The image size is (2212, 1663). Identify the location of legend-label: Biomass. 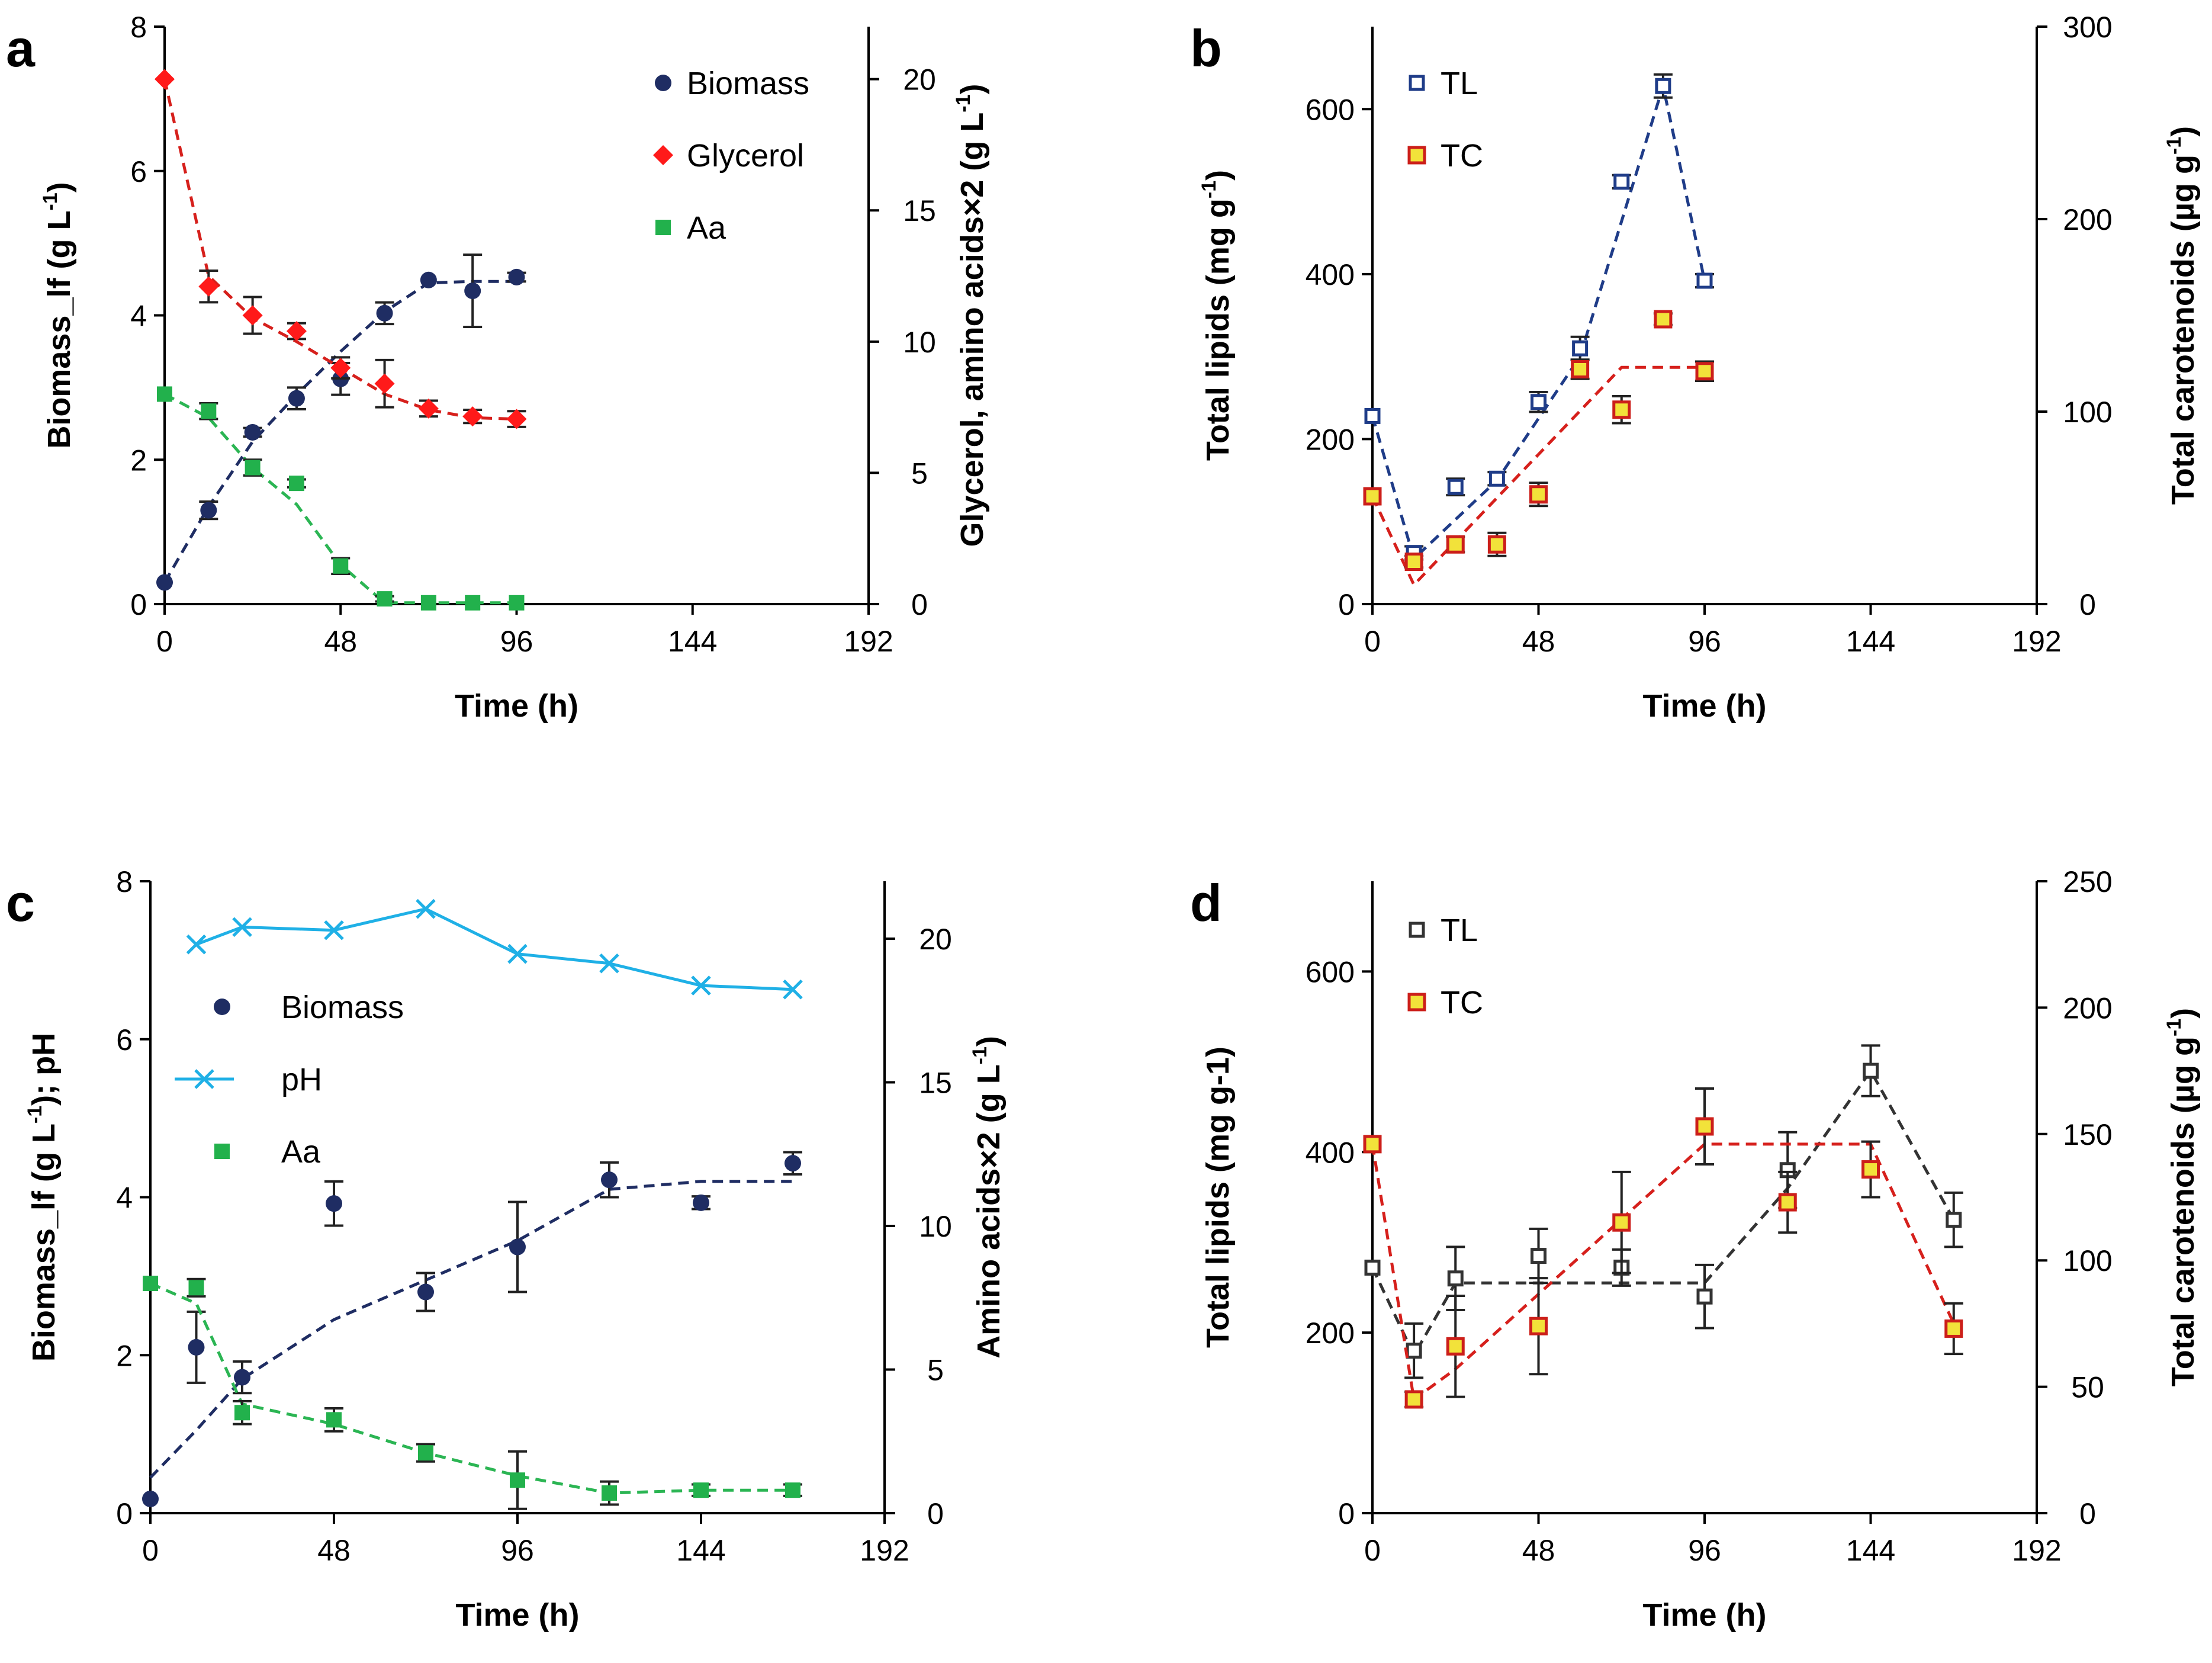
(343, 1007).